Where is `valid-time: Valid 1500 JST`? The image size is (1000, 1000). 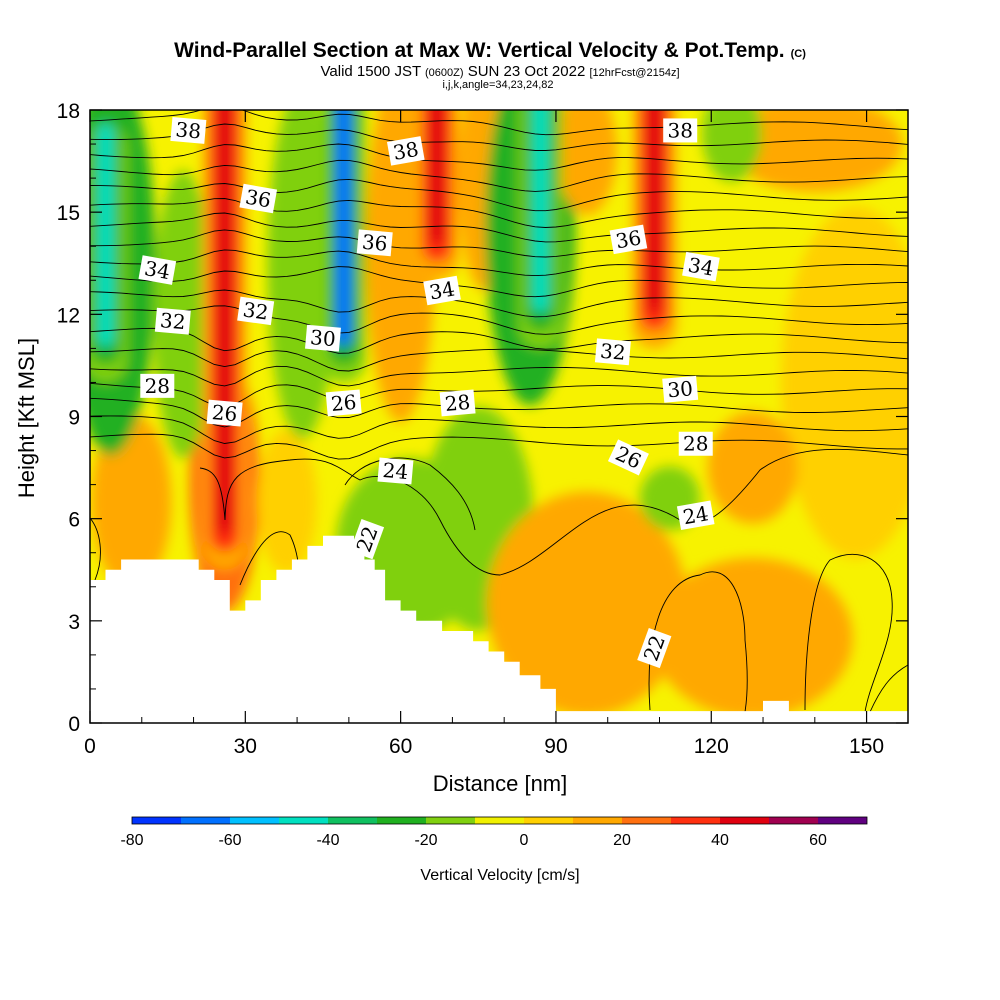 valid-time: Valid 1500 JST is located at coordinates (371, 71).